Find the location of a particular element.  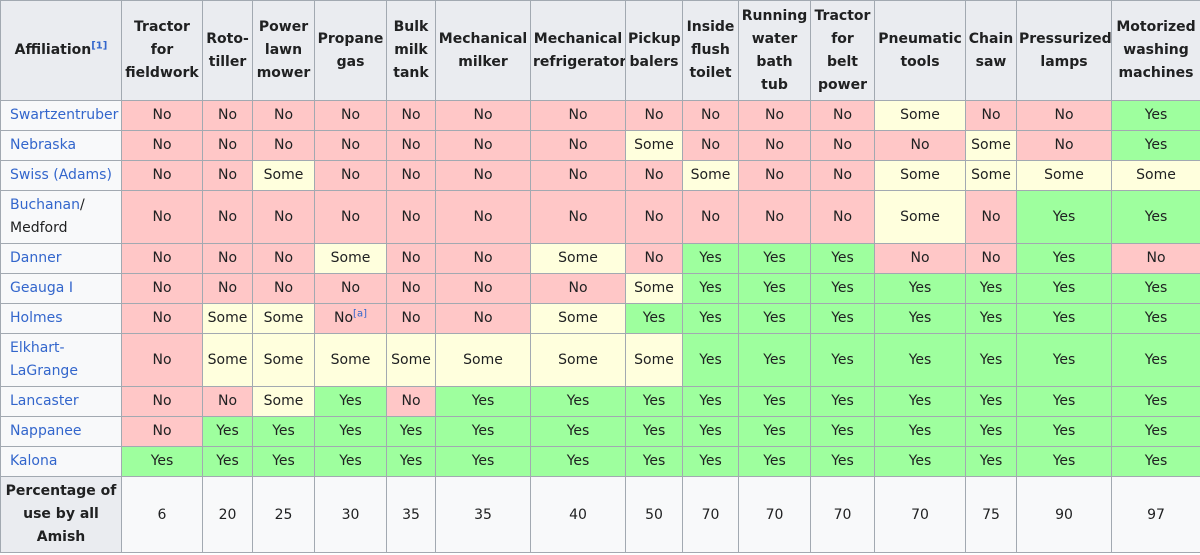

affiliation-link: LaGrange is located at coordinates (44, 371).